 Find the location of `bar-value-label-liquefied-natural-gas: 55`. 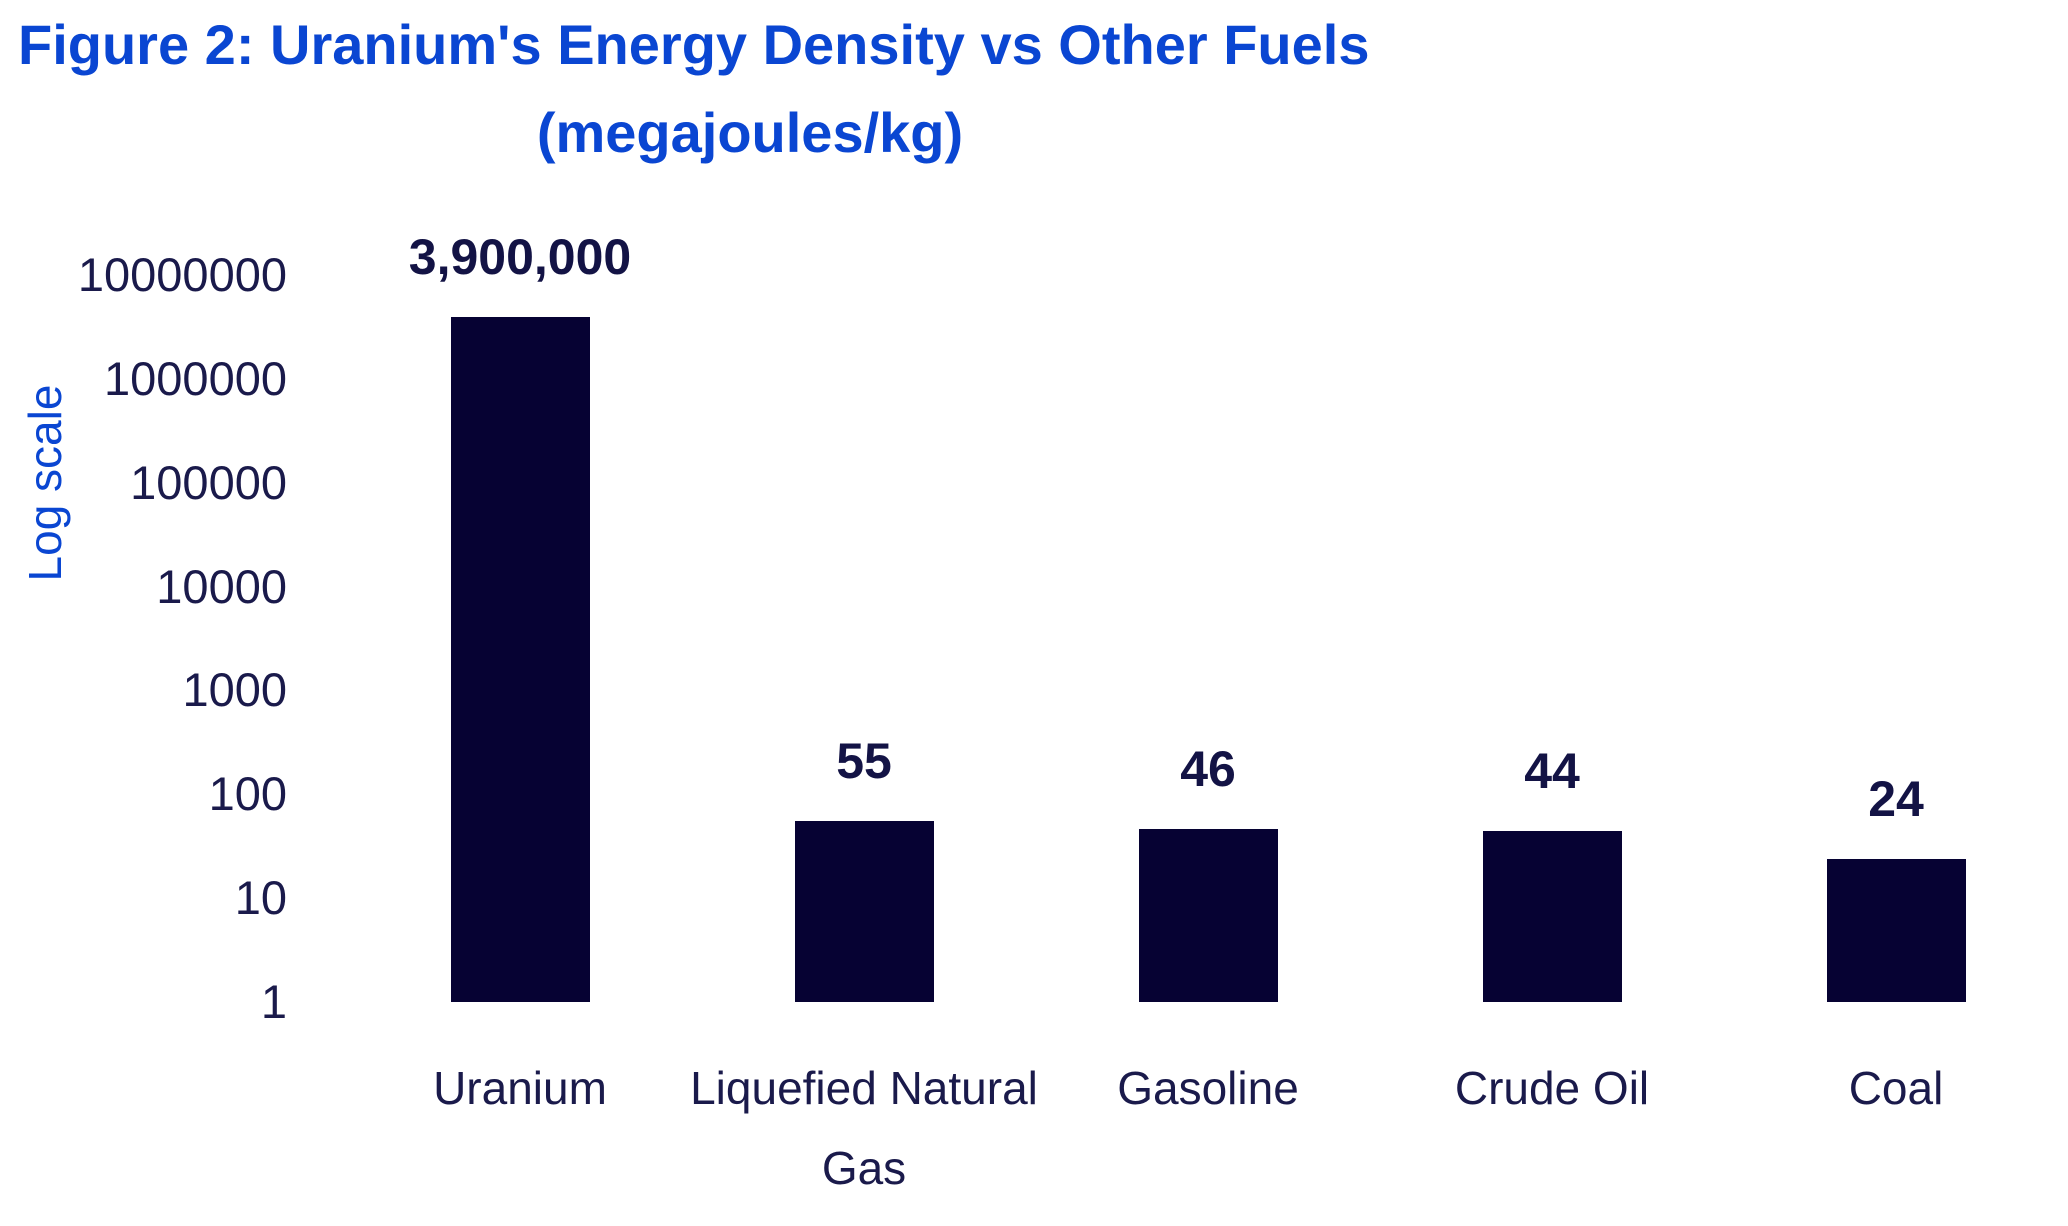

bar-value-label-liquefied-natural-gas: 55 is located at coordinates (864, 761).